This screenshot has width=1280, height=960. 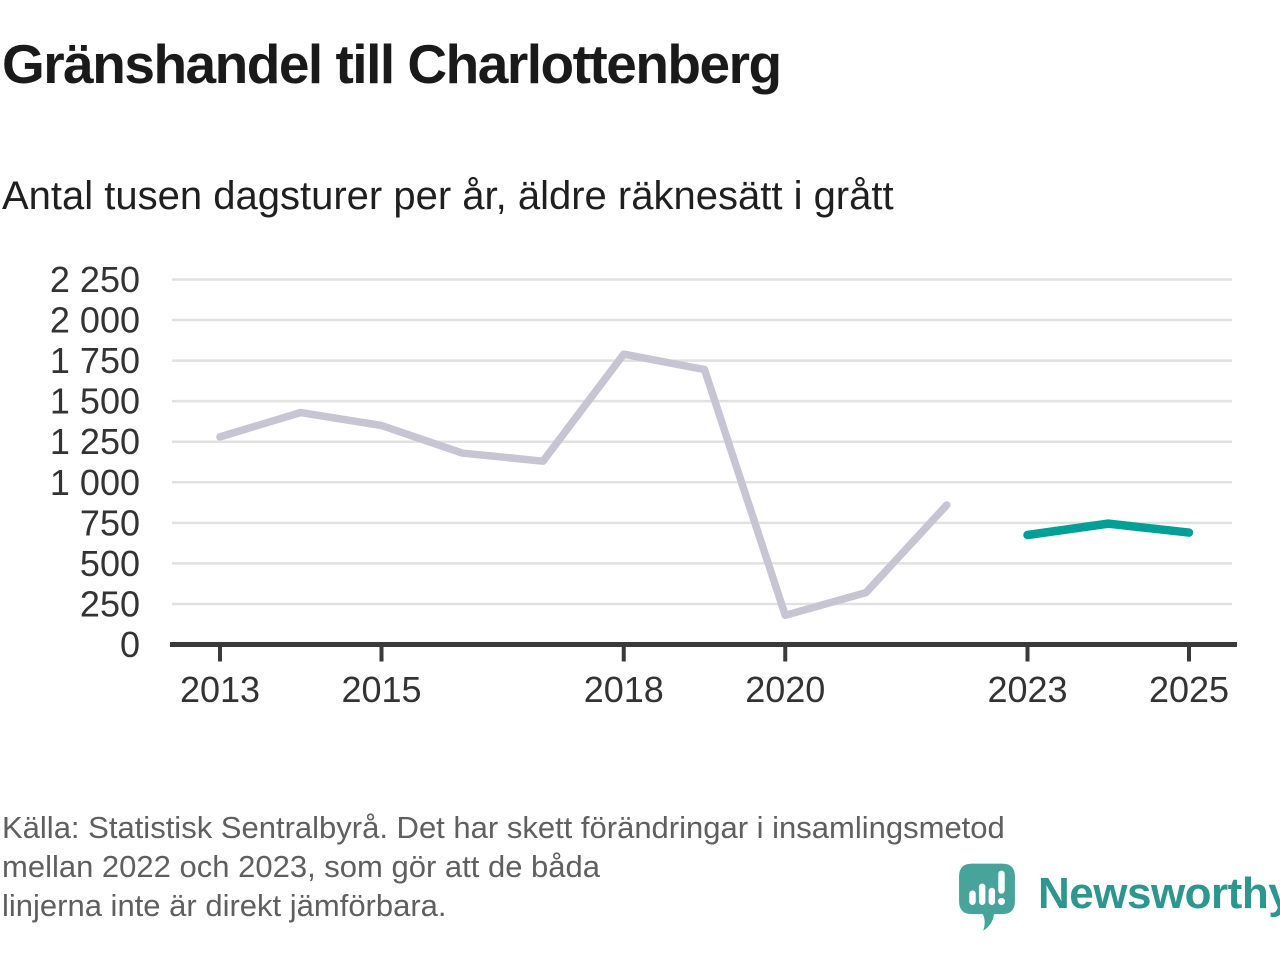 I want to click on y-tick-label: 2 000, so click(x=95, y=320).